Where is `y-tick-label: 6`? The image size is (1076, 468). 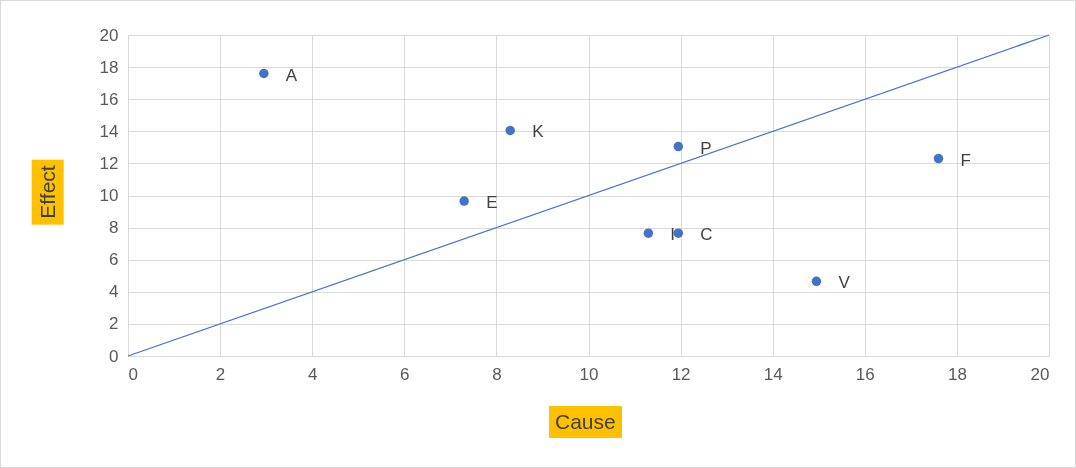 y-tick-label: 6 is located at coordinates (114, 260).